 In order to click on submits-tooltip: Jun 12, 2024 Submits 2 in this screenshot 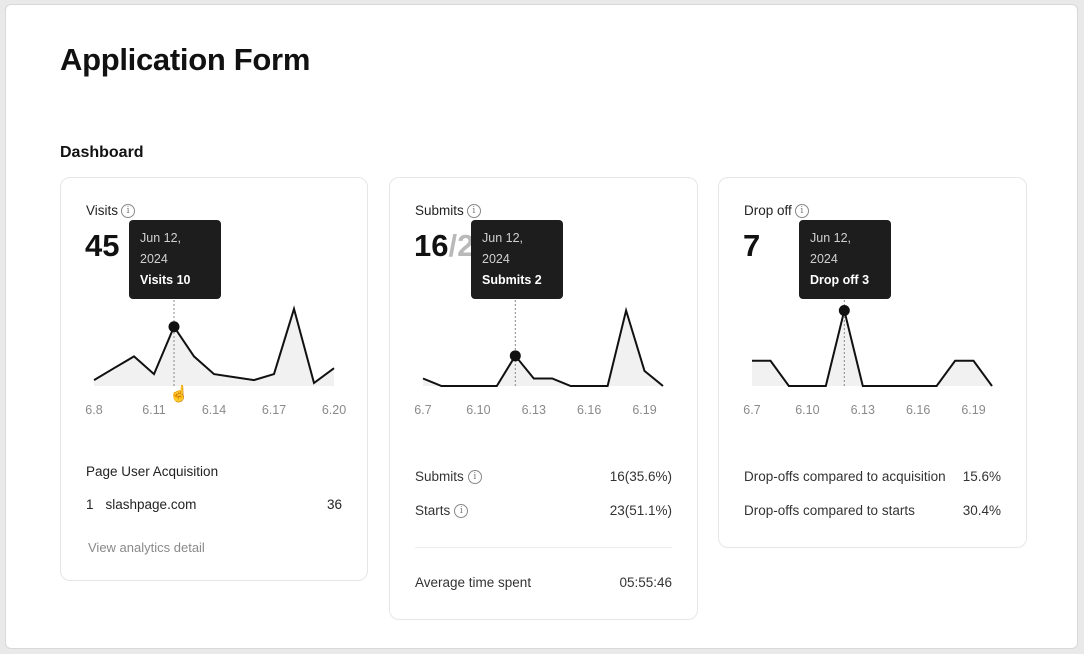, I will do `click(517, 259)`.